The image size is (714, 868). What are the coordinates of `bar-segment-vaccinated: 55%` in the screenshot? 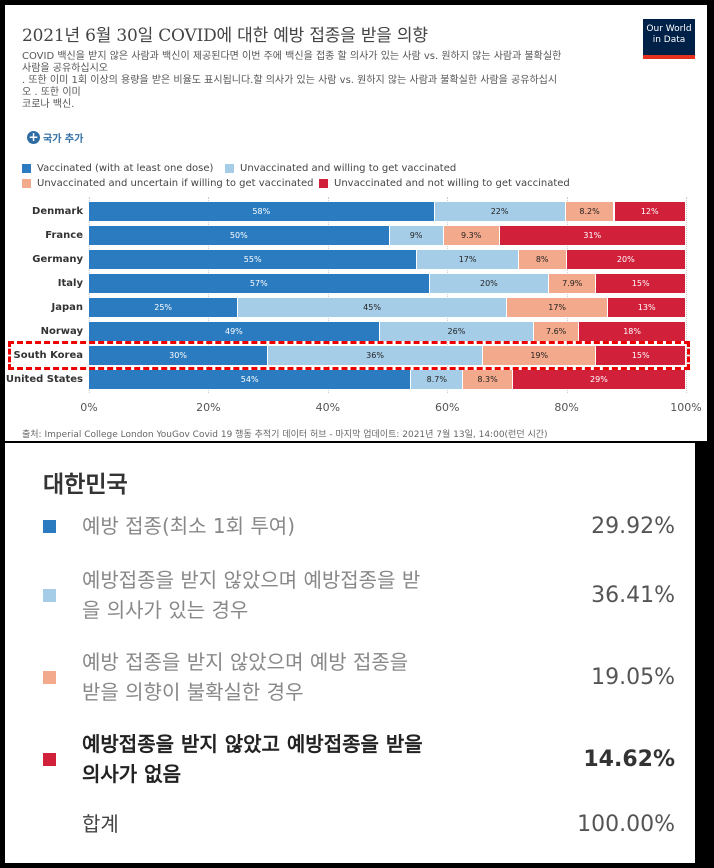 It's located at (253, 259).